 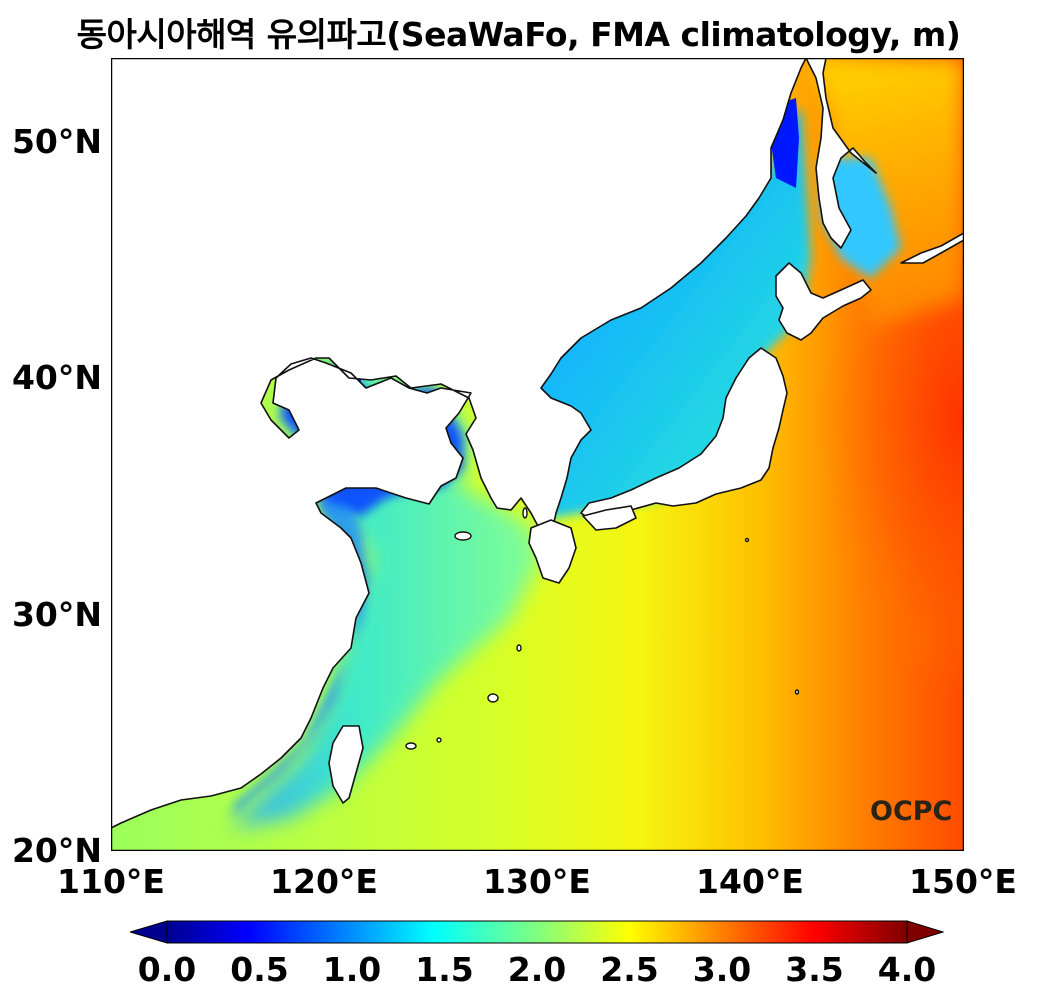 I want to click on colorbar-tick-7: 3.5, so click(x=814, y=969).